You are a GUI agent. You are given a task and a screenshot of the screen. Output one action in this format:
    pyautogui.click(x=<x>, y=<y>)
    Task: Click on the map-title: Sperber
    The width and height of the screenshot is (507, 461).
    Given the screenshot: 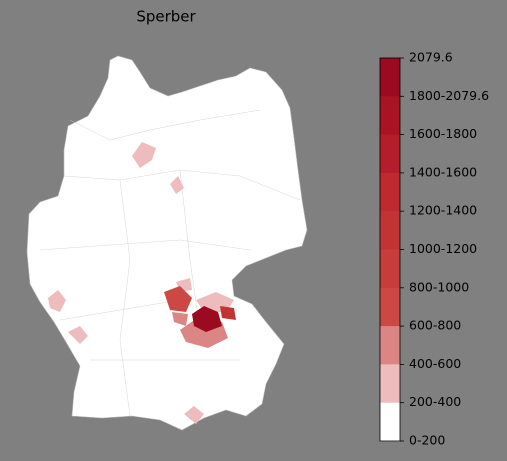 What is the action you would take?
    pyautogui.click(x=166, y=17)
    